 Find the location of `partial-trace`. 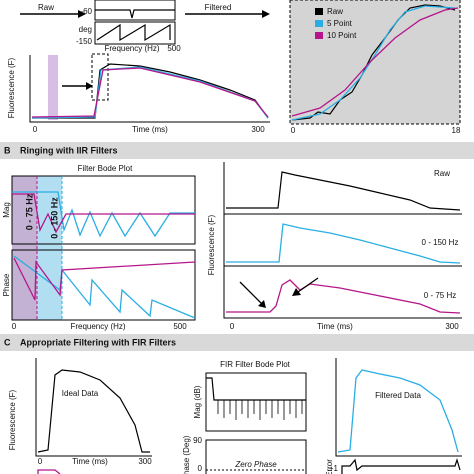

partial-trace is located at coordinates (49, 471).